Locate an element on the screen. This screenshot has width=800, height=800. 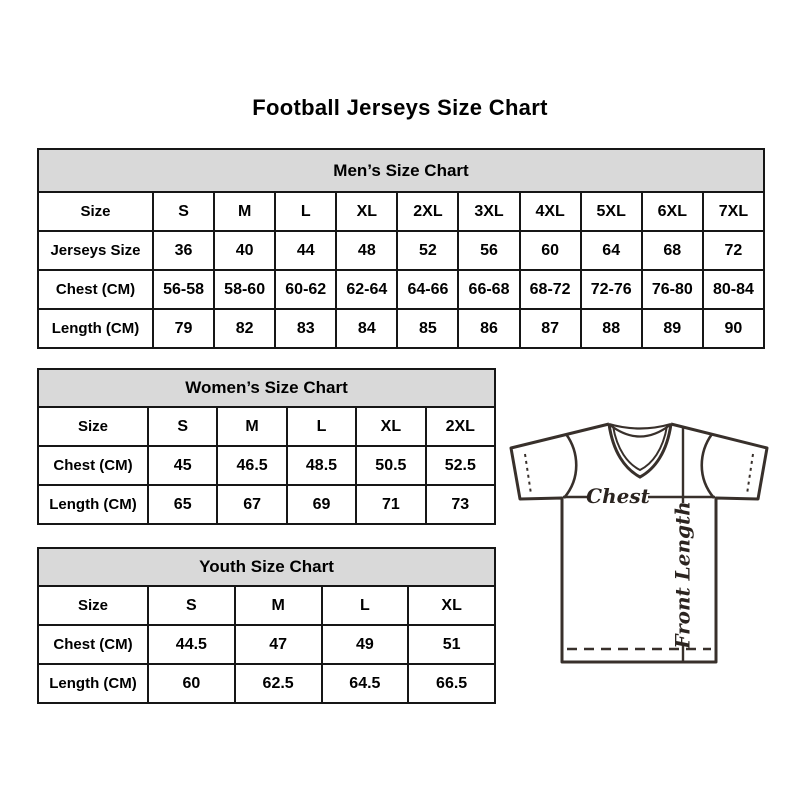
value-cell: 88 is located at coordinates (611, 328).